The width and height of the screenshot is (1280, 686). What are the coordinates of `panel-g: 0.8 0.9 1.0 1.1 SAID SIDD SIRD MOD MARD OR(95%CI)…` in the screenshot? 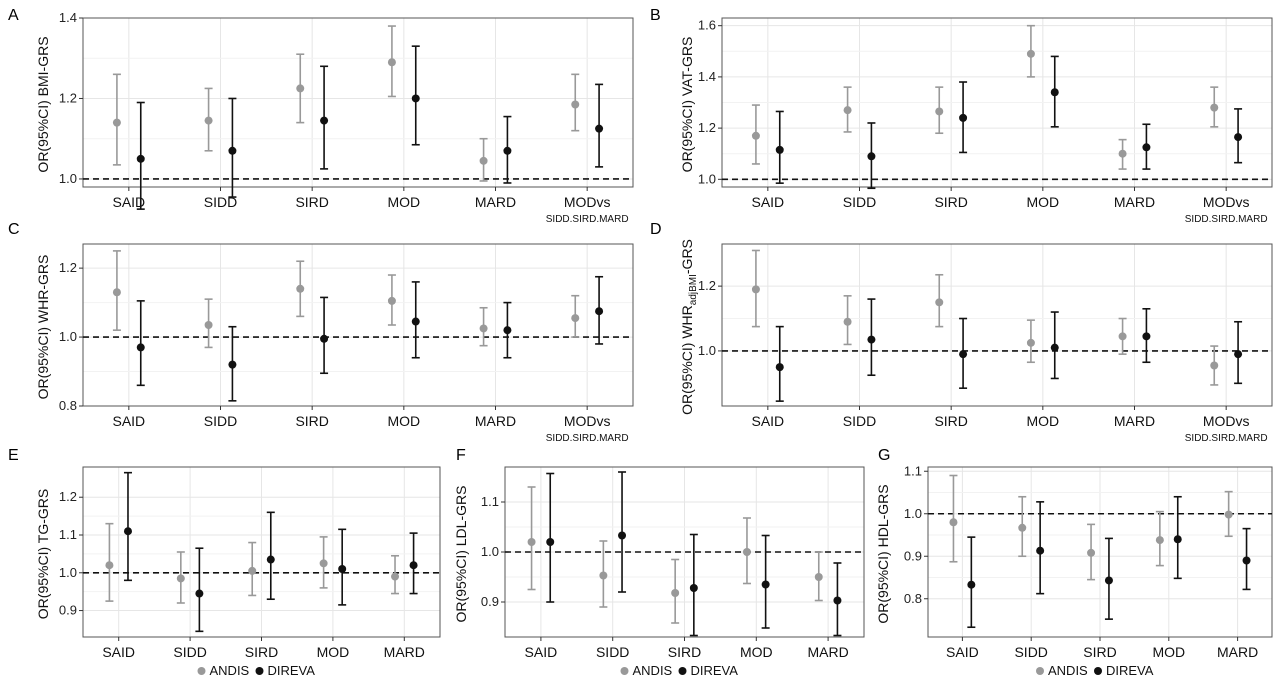 It's located at (1074, 562).